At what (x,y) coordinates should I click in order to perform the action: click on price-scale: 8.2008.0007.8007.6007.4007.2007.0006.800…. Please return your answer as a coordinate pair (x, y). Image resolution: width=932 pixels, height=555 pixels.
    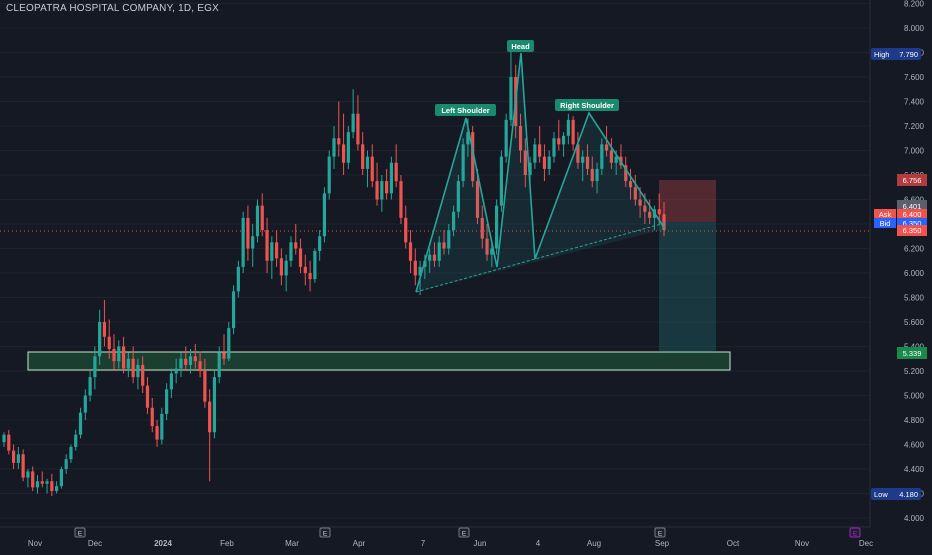
    Looking at the image, I should click on (897, 263).